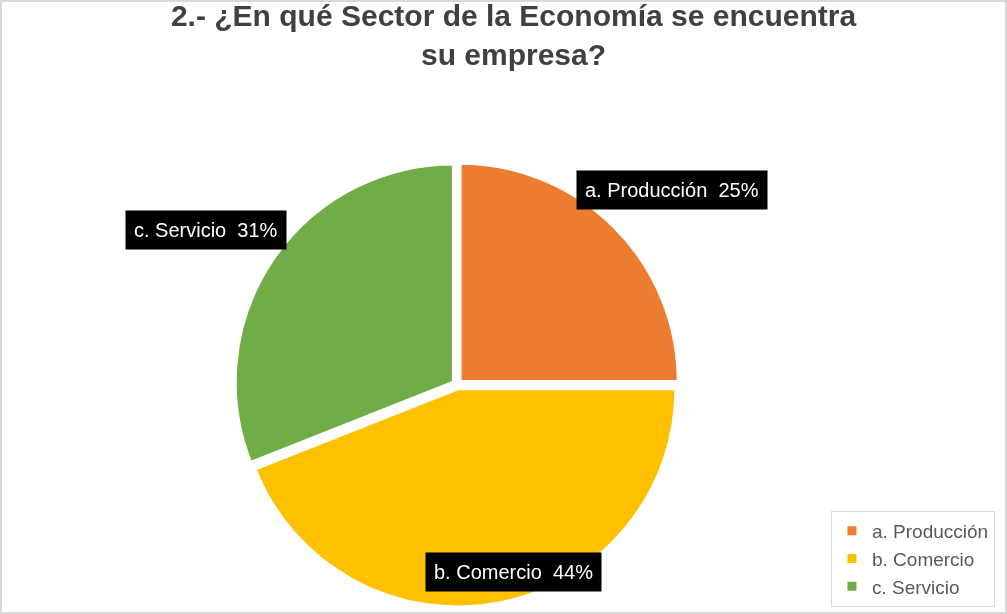 The width and height of the screenshot is (1007, 614). What do you see at coordinates (672, 190) in the screenshot?
I see `category-label: a. Producción 25%` at bounding box center [672, 190].